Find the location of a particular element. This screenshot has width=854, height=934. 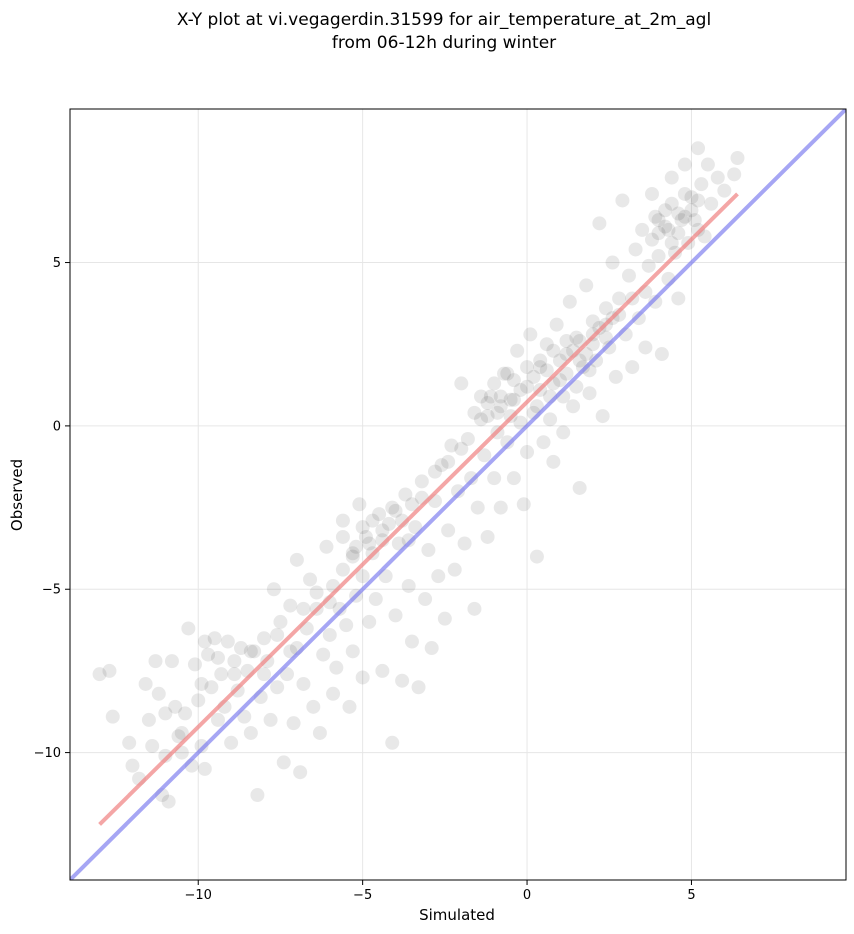

y-tick-label: −10 is located at coordinates (47, 753).